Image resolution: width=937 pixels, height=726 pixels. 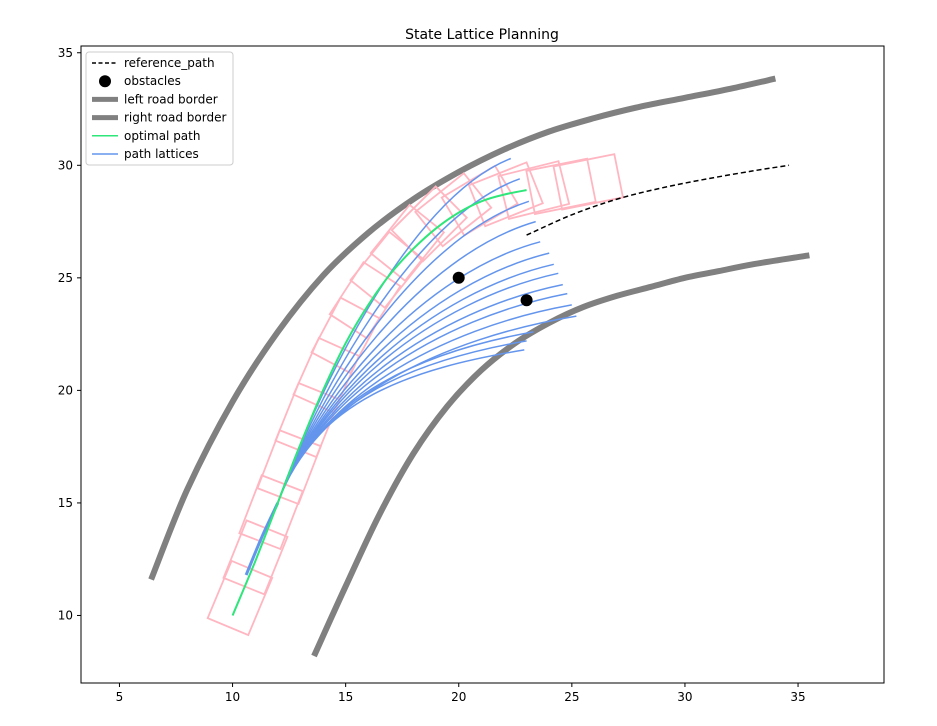 What do you see at coordinates (169, 63) in the screenshot?
I see `legend-label: reference_path` at bounding box center [169, 63].